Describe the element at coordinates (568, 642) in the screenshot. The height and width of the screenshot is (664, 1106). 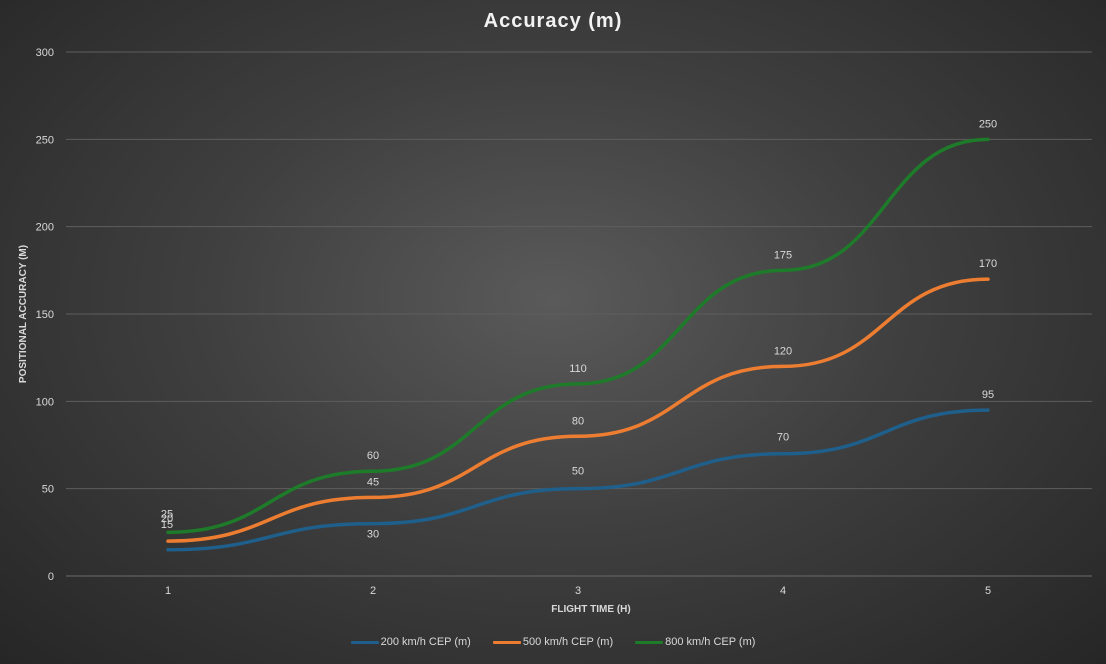
I see `legend-label: 500 km/h CEP (m)` at that location.